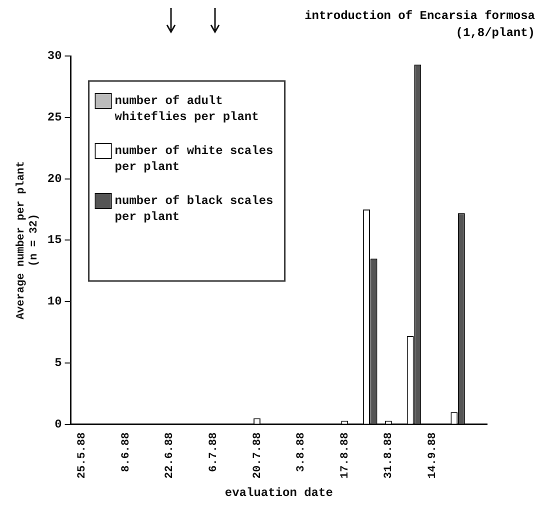 This screenshot has width=547, height=510. What do you see at coordinates (58, 363) in the screenshot?
I see `y-tick-label: 5` at bounding box center [58, 363].